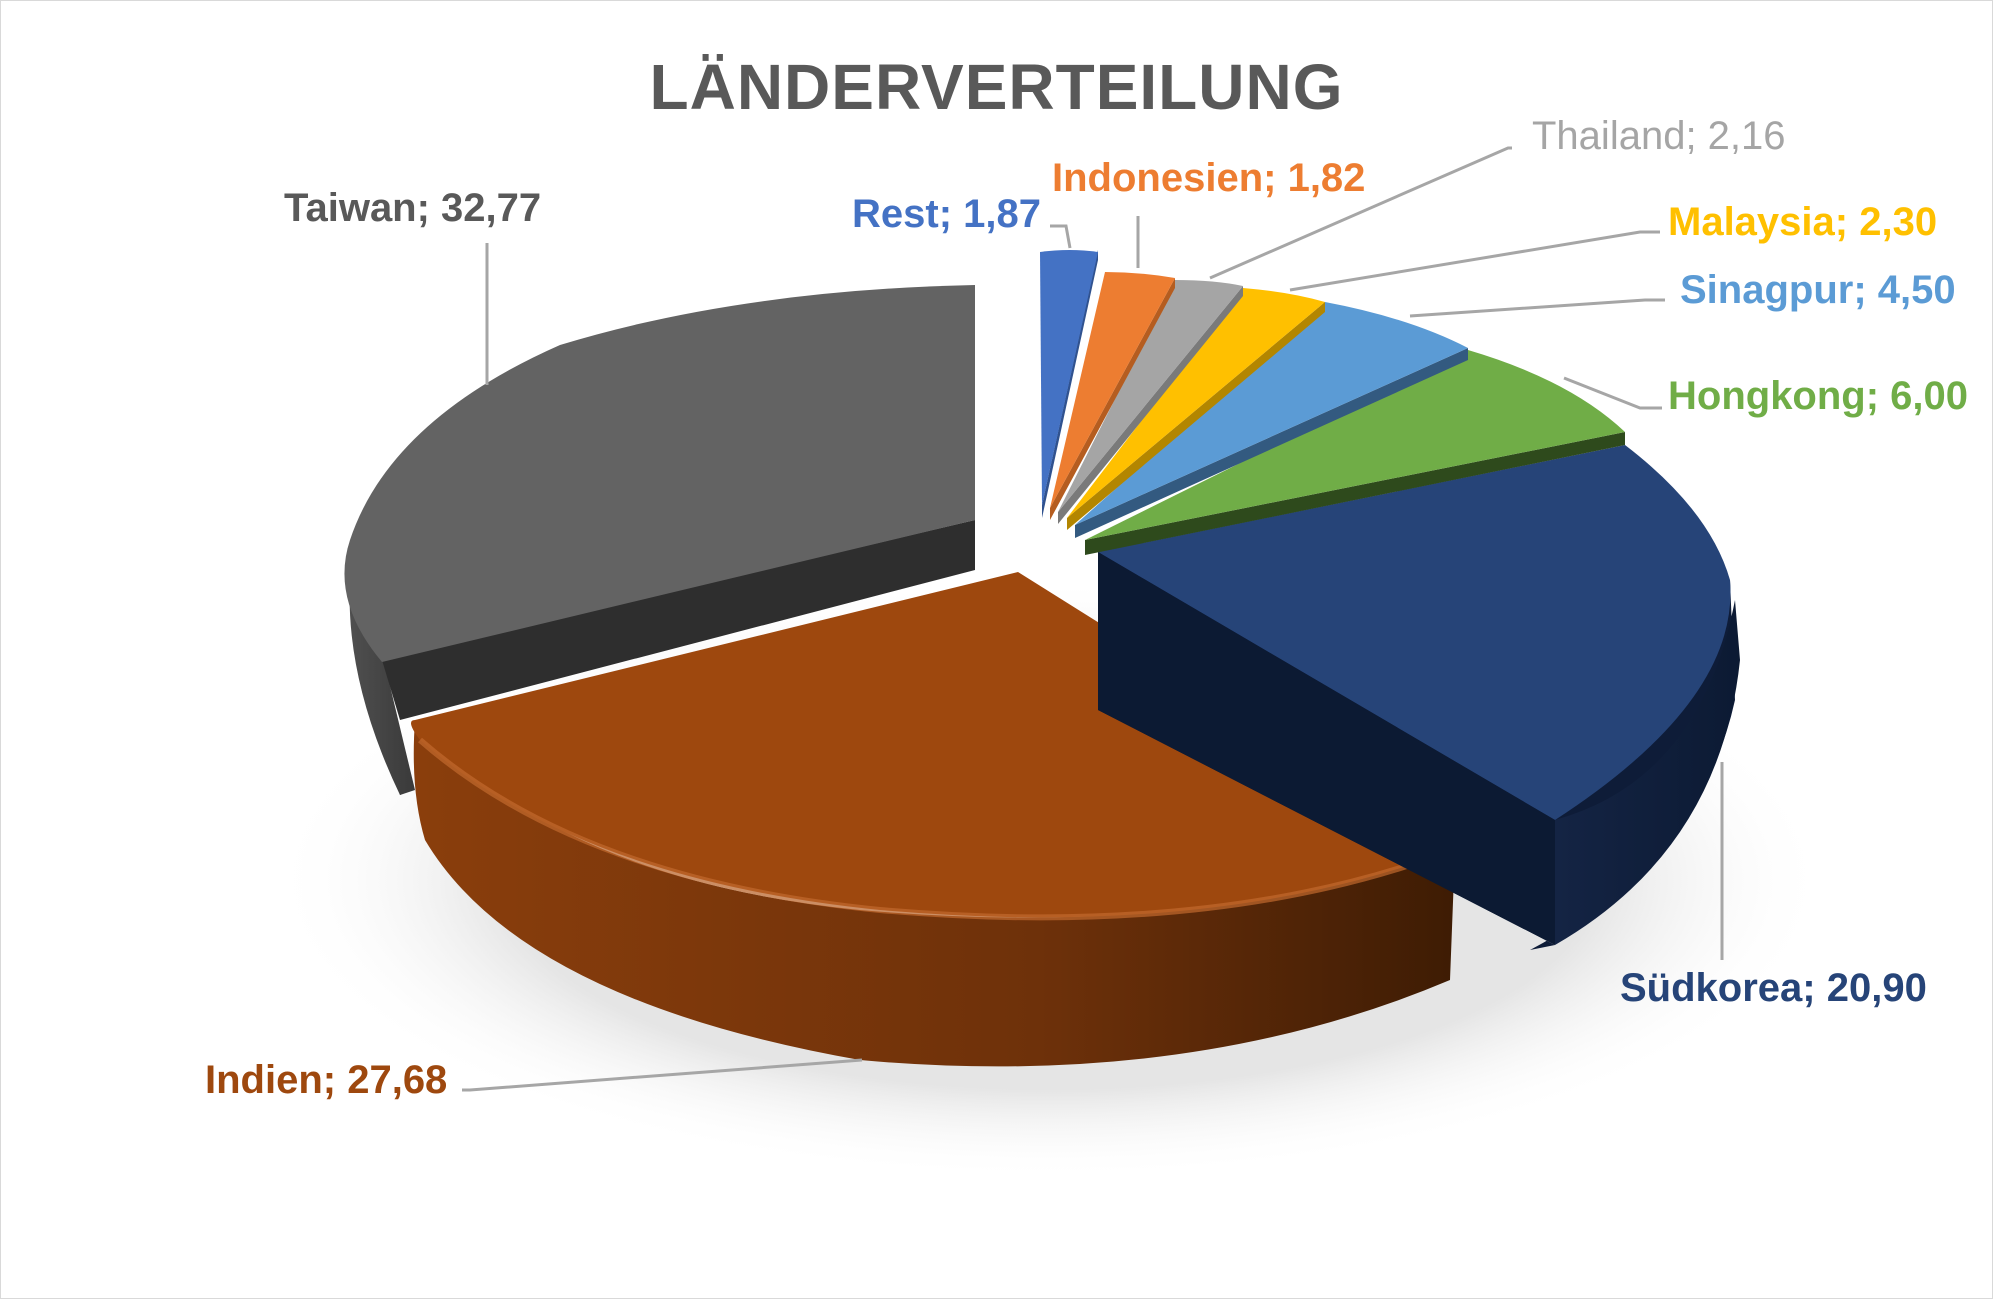 The image size is (1993, 1299). I want to click on leader-rest, so click(1061, 236).